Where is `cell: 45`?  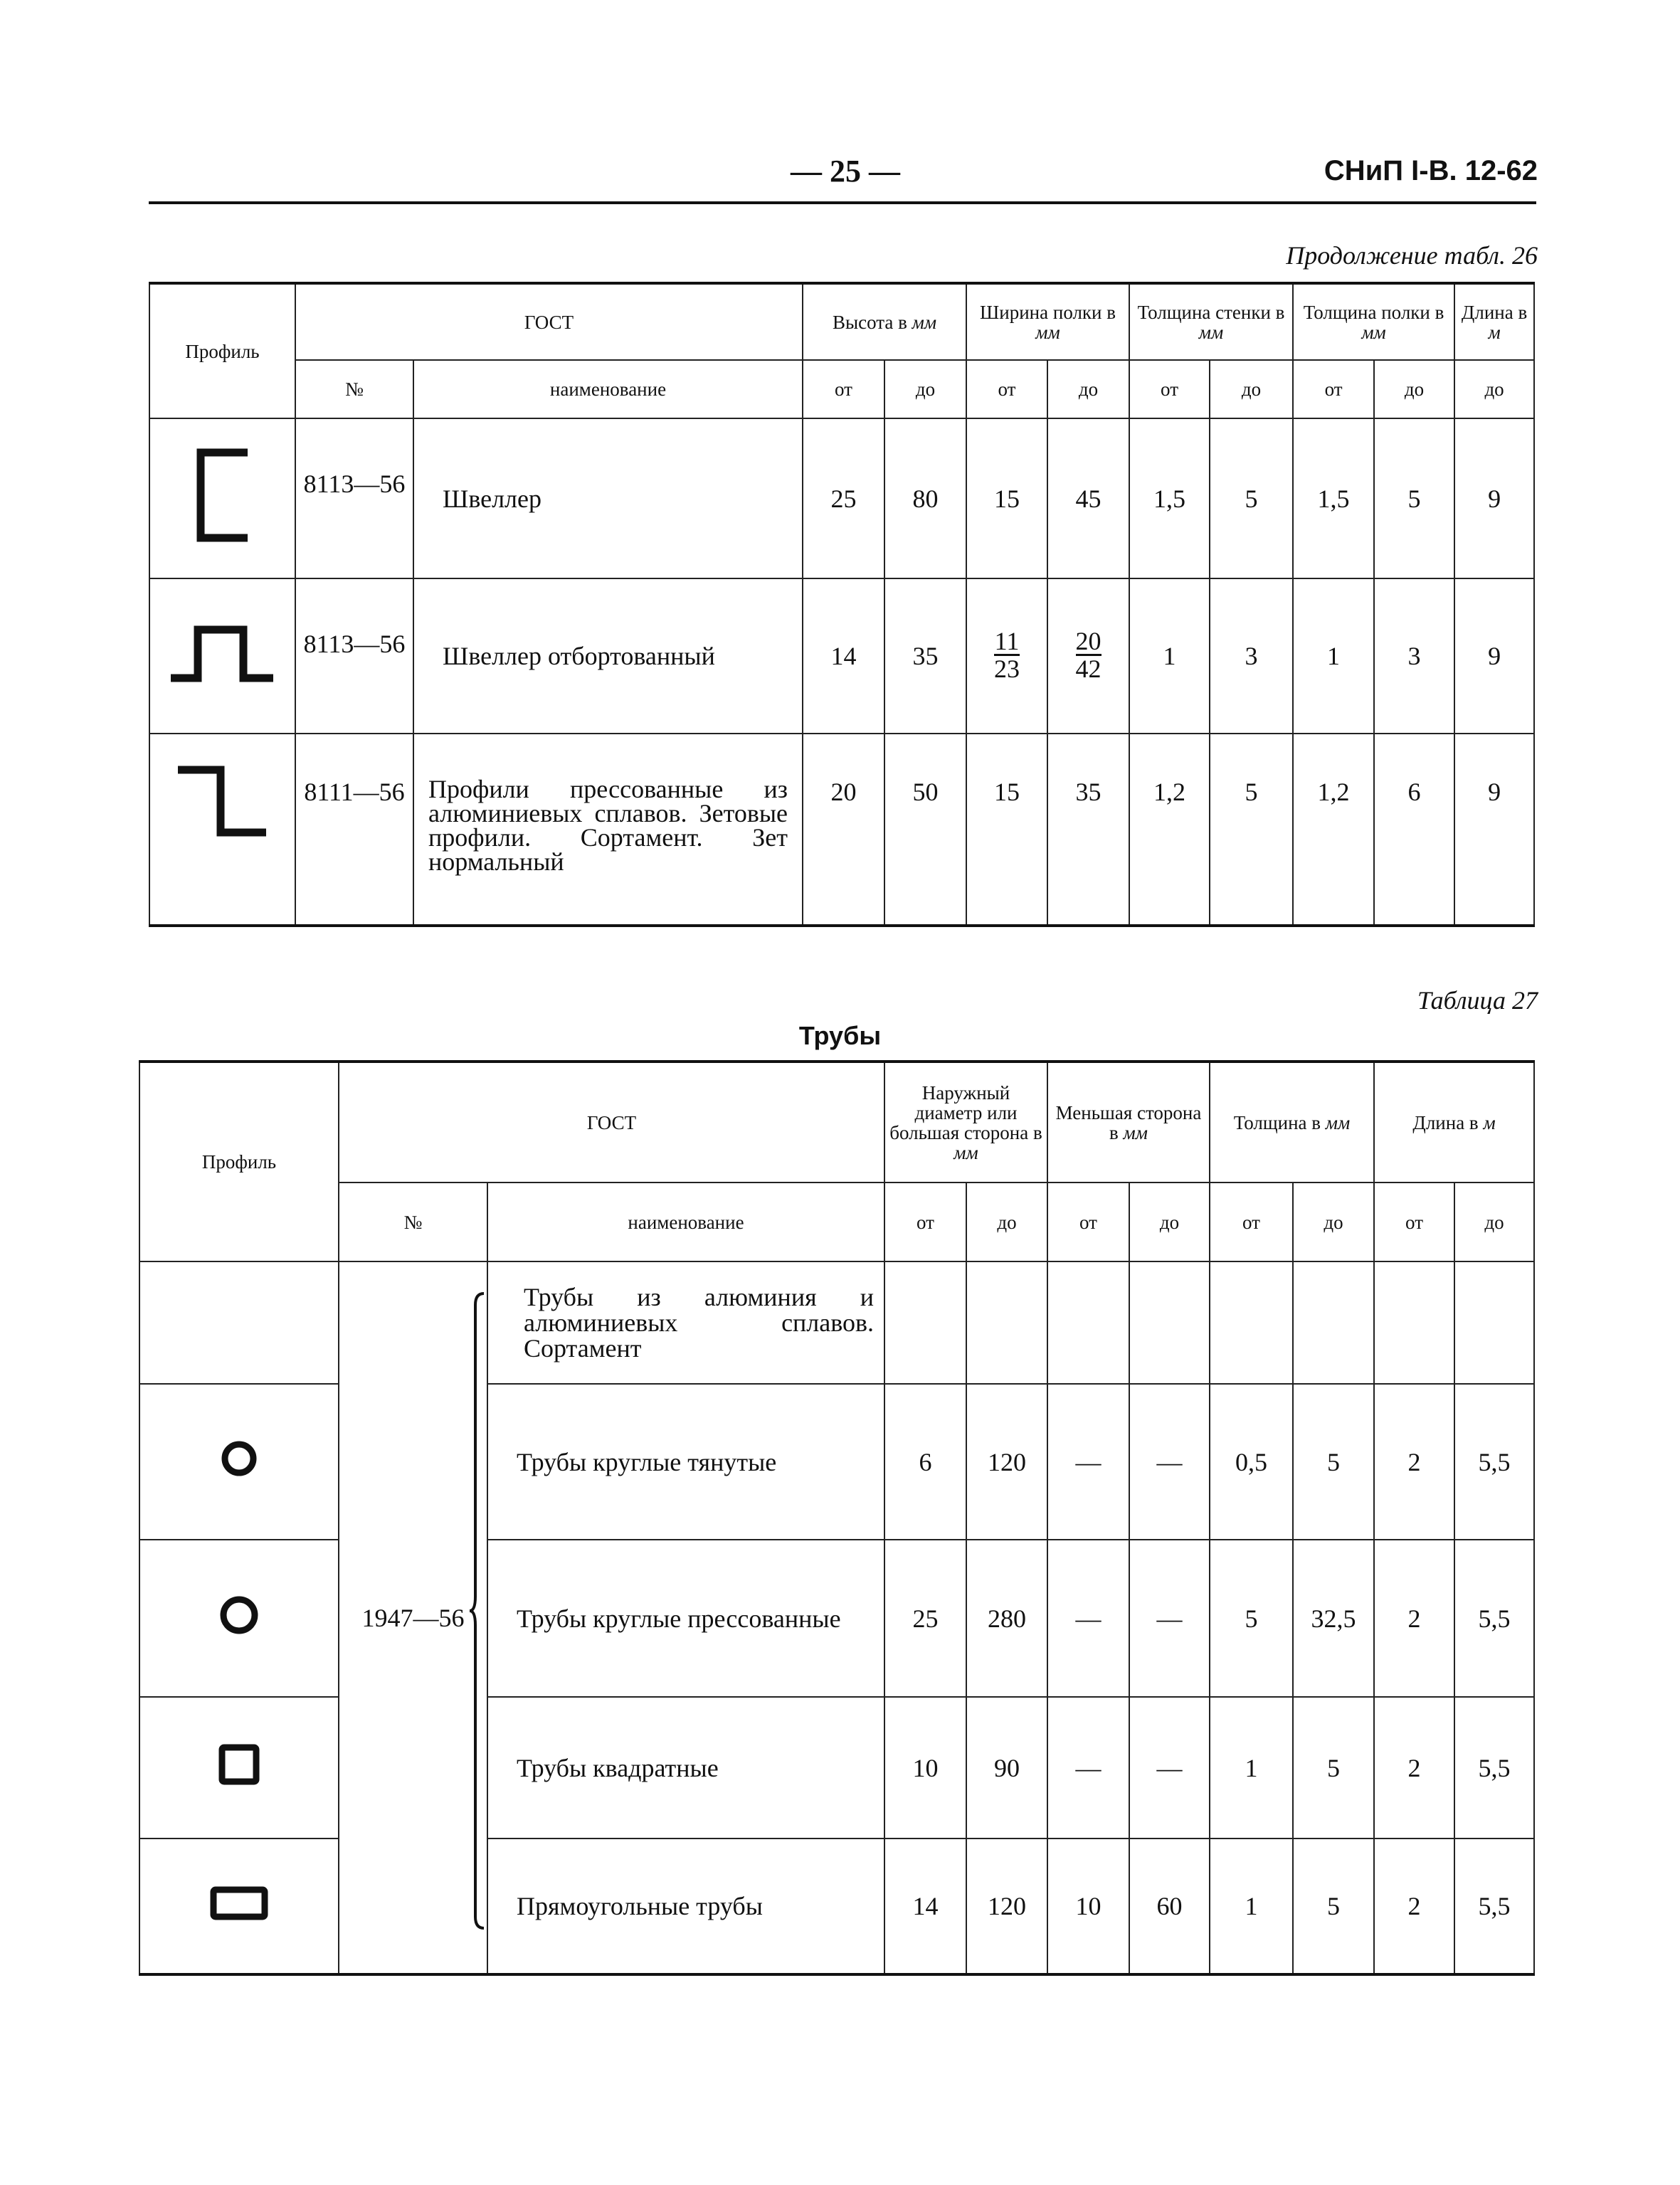 cell: 45 is located at coordinates (1089, 498).